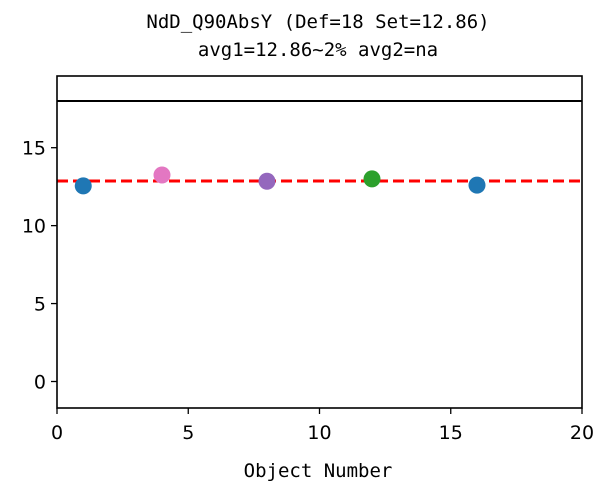 This screenshot has height=484, width=600. Describe the element at coordinates (582, 433) in the screenshot. I see `x-tick-label: 20` at that location.